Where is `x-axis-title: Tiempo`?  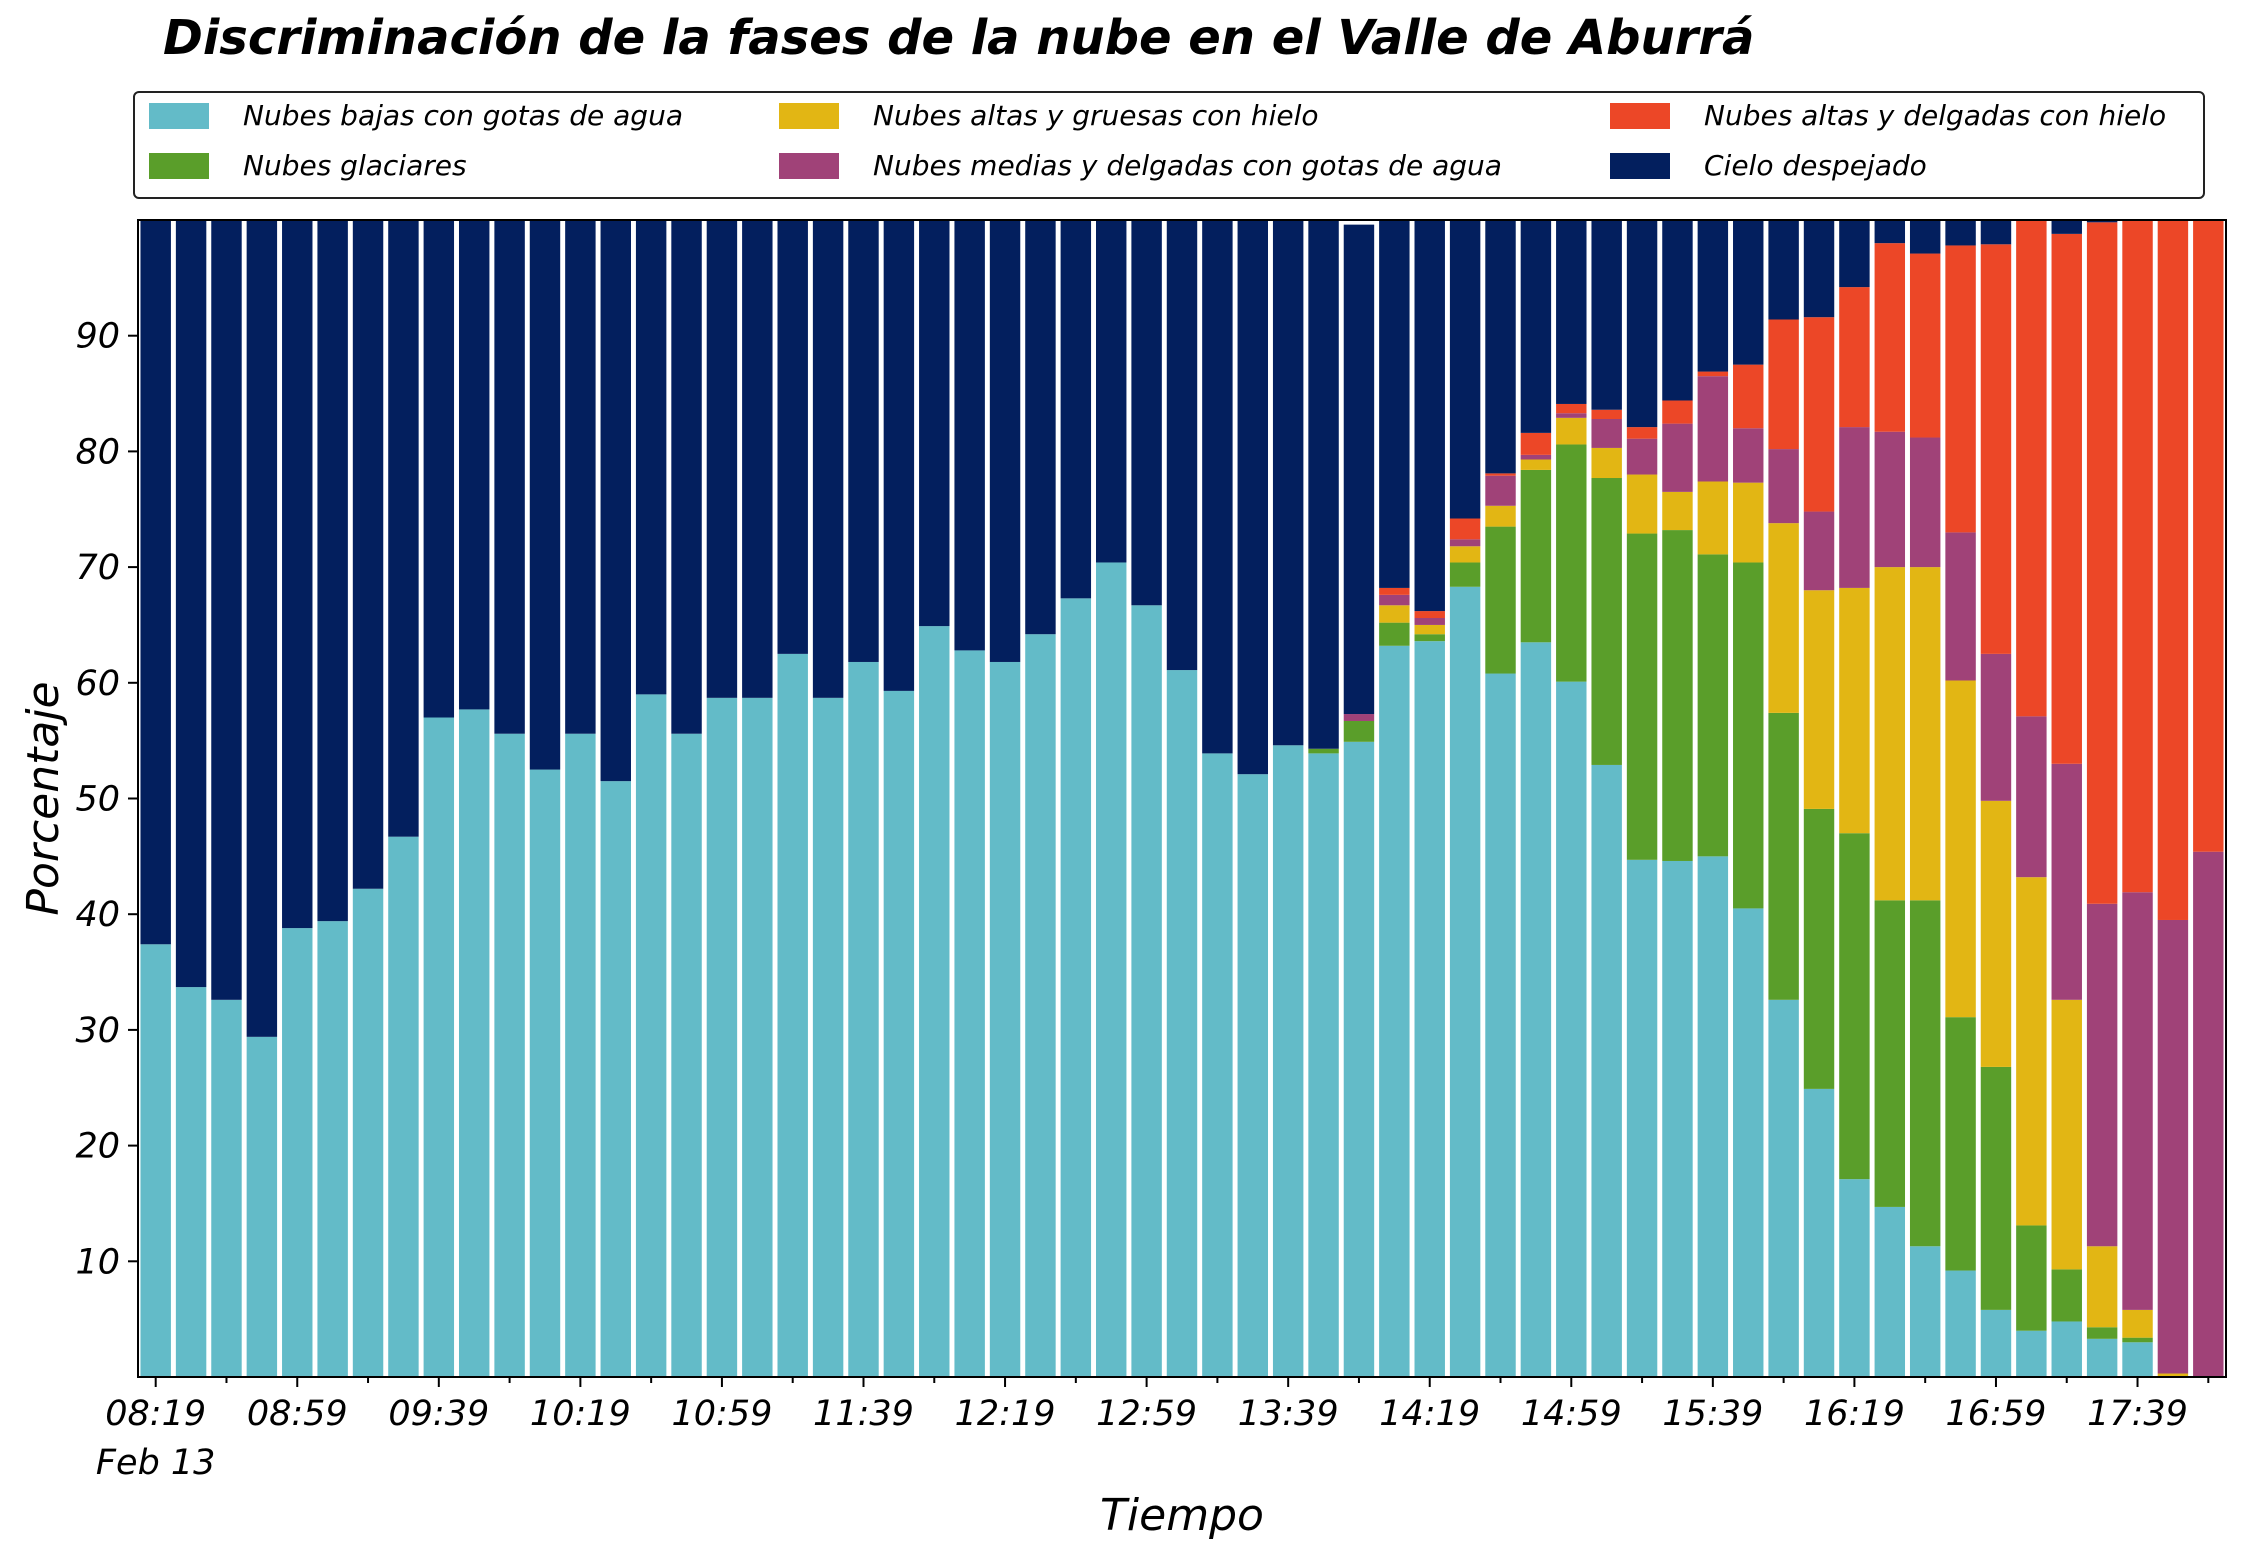
x-axis-title: Tiempo is located at coordinates (1182, 1515).